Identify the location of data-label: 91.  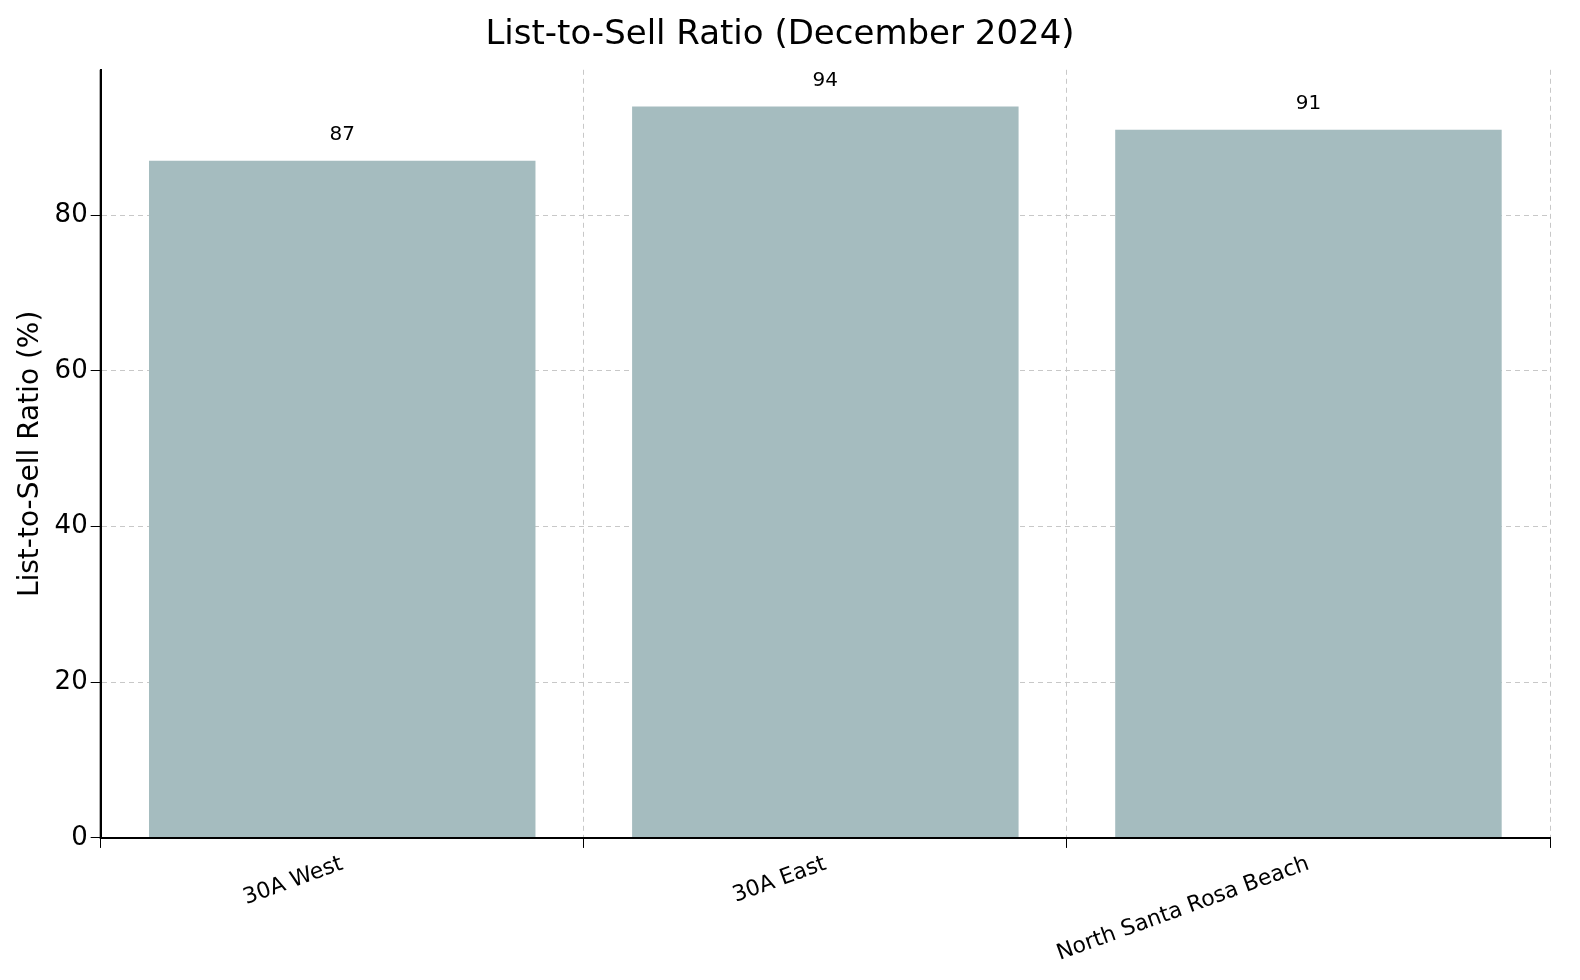
(1308, 101).